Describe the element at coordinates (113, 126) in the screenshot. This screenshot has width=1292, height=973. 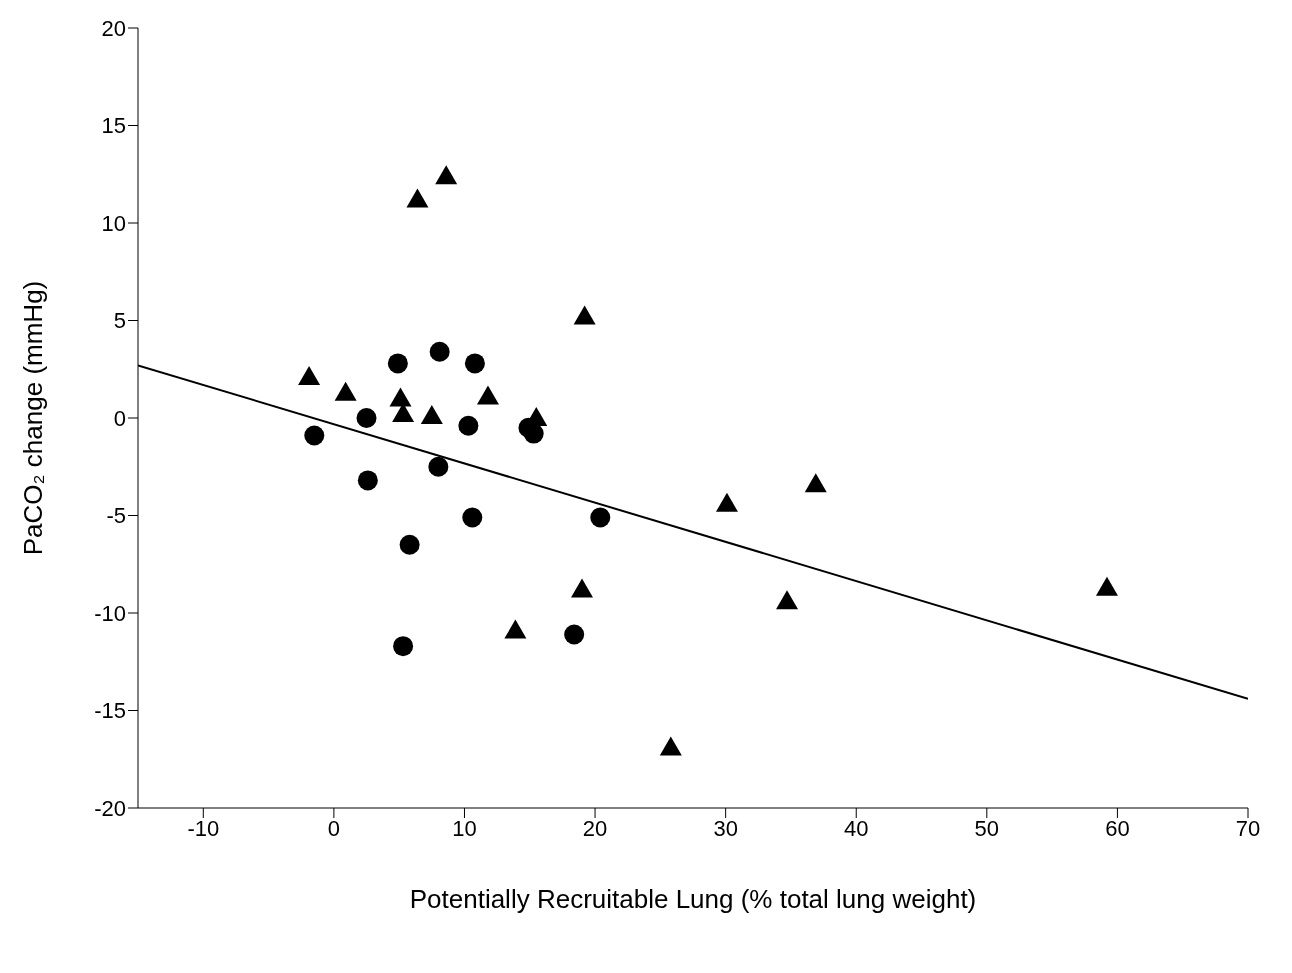
I see `y-tick-label: 15` at that location.